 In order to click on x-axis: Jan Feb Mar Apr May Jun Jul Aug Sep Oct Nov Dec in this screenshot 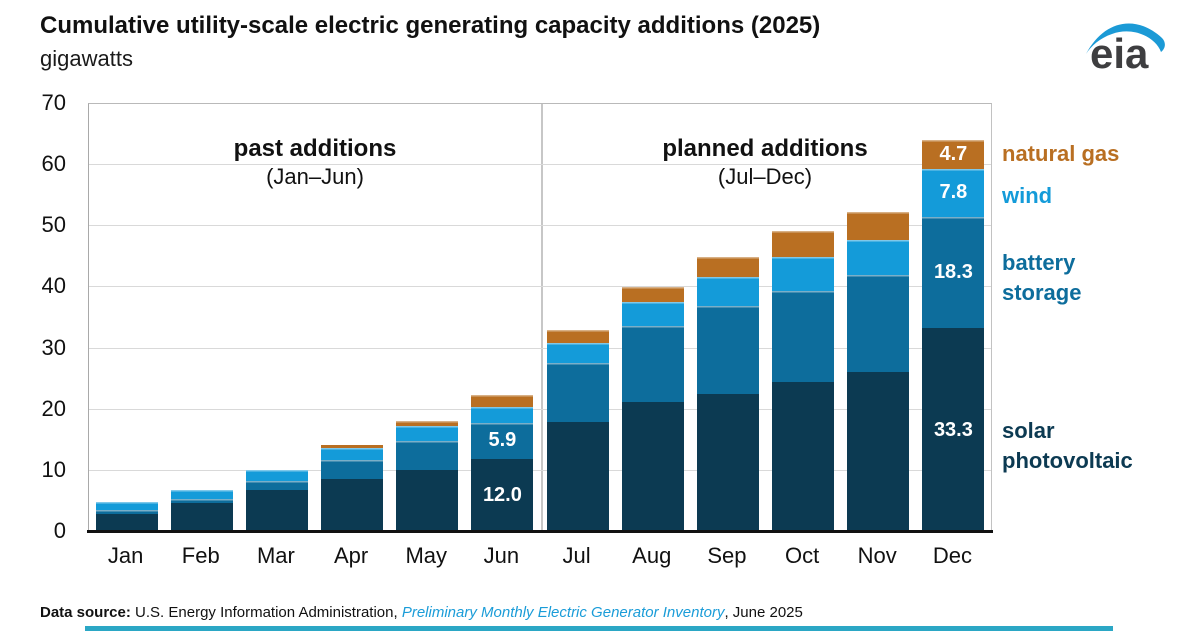, I will do `click(539, 558)`.